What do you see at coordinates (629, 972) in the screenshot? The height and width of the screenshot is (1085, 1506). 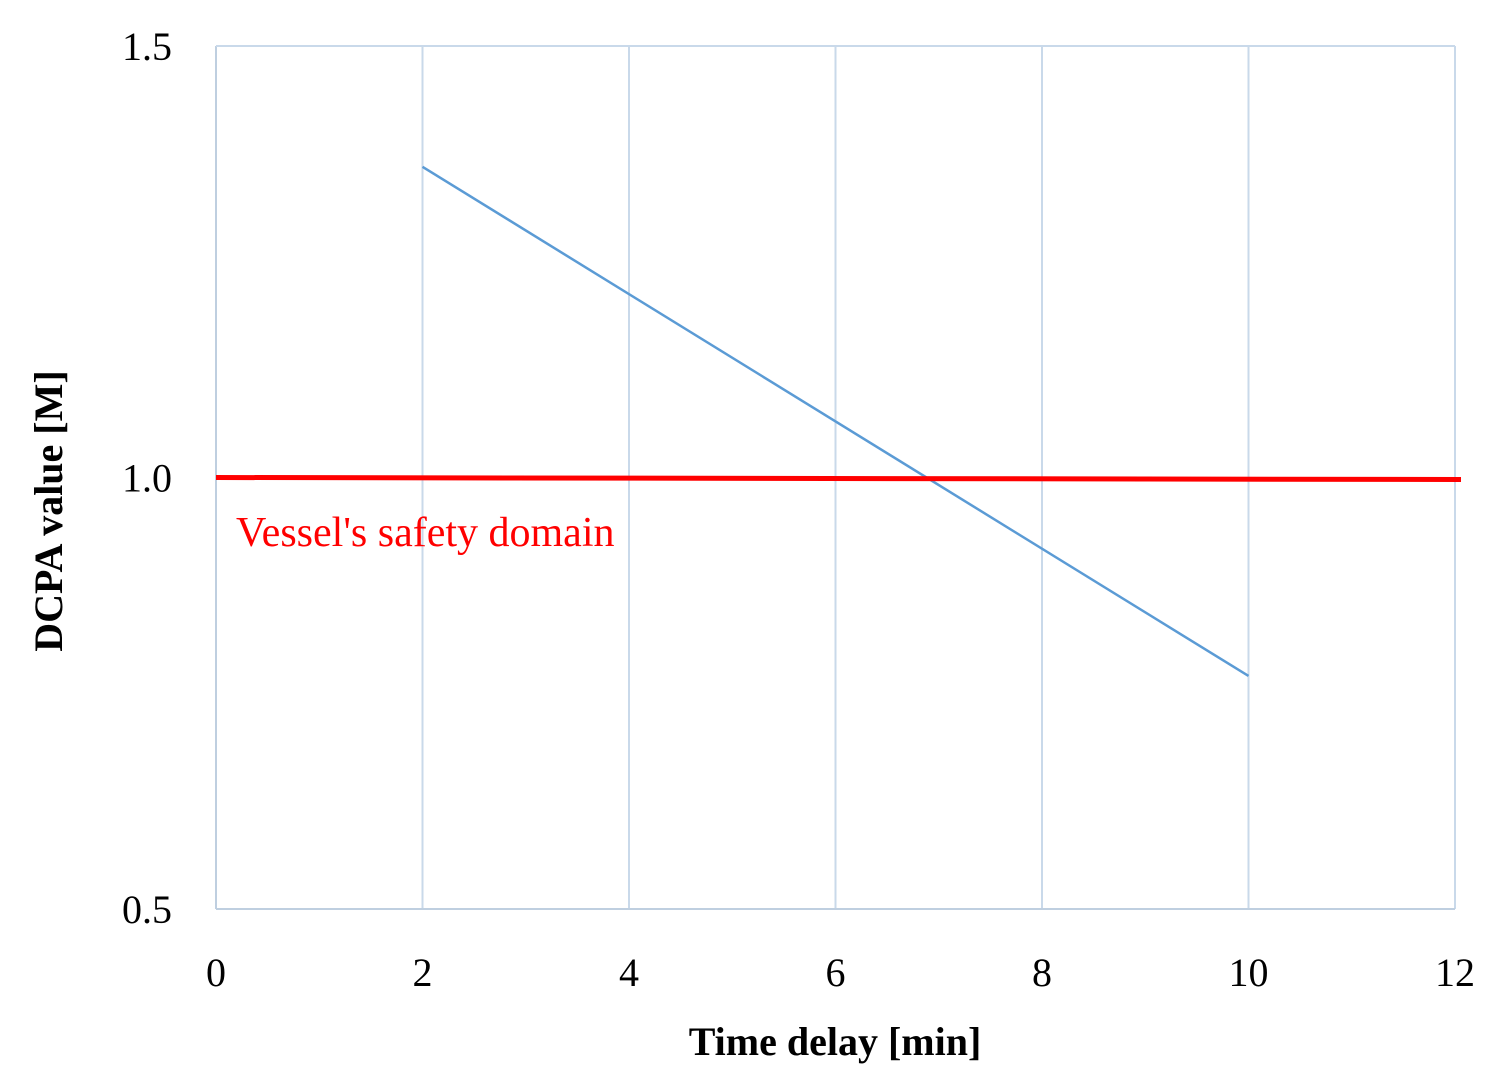 I see `x-tick-label-4: 4` at bounding box center [629, 972].